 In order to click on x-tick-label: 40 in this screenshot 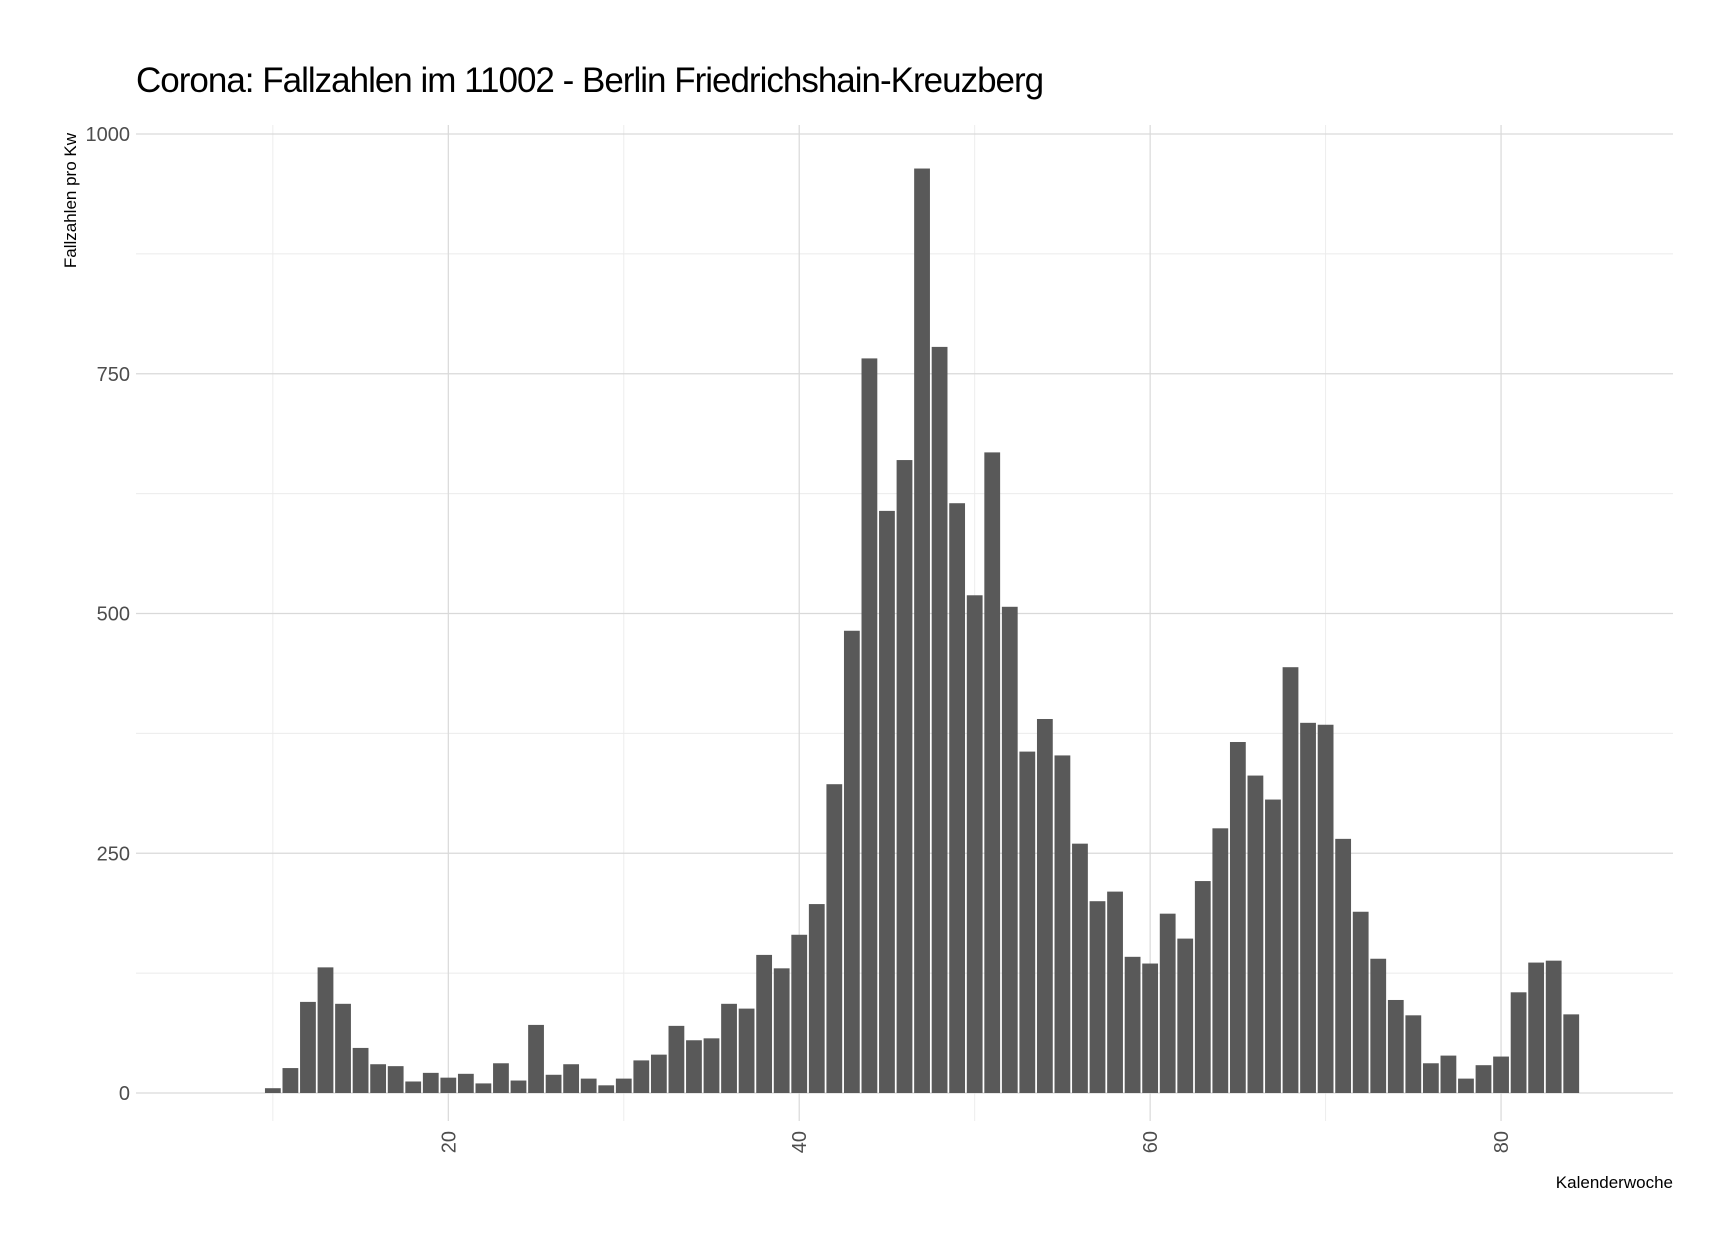, I will do `click(800, 1142)`.